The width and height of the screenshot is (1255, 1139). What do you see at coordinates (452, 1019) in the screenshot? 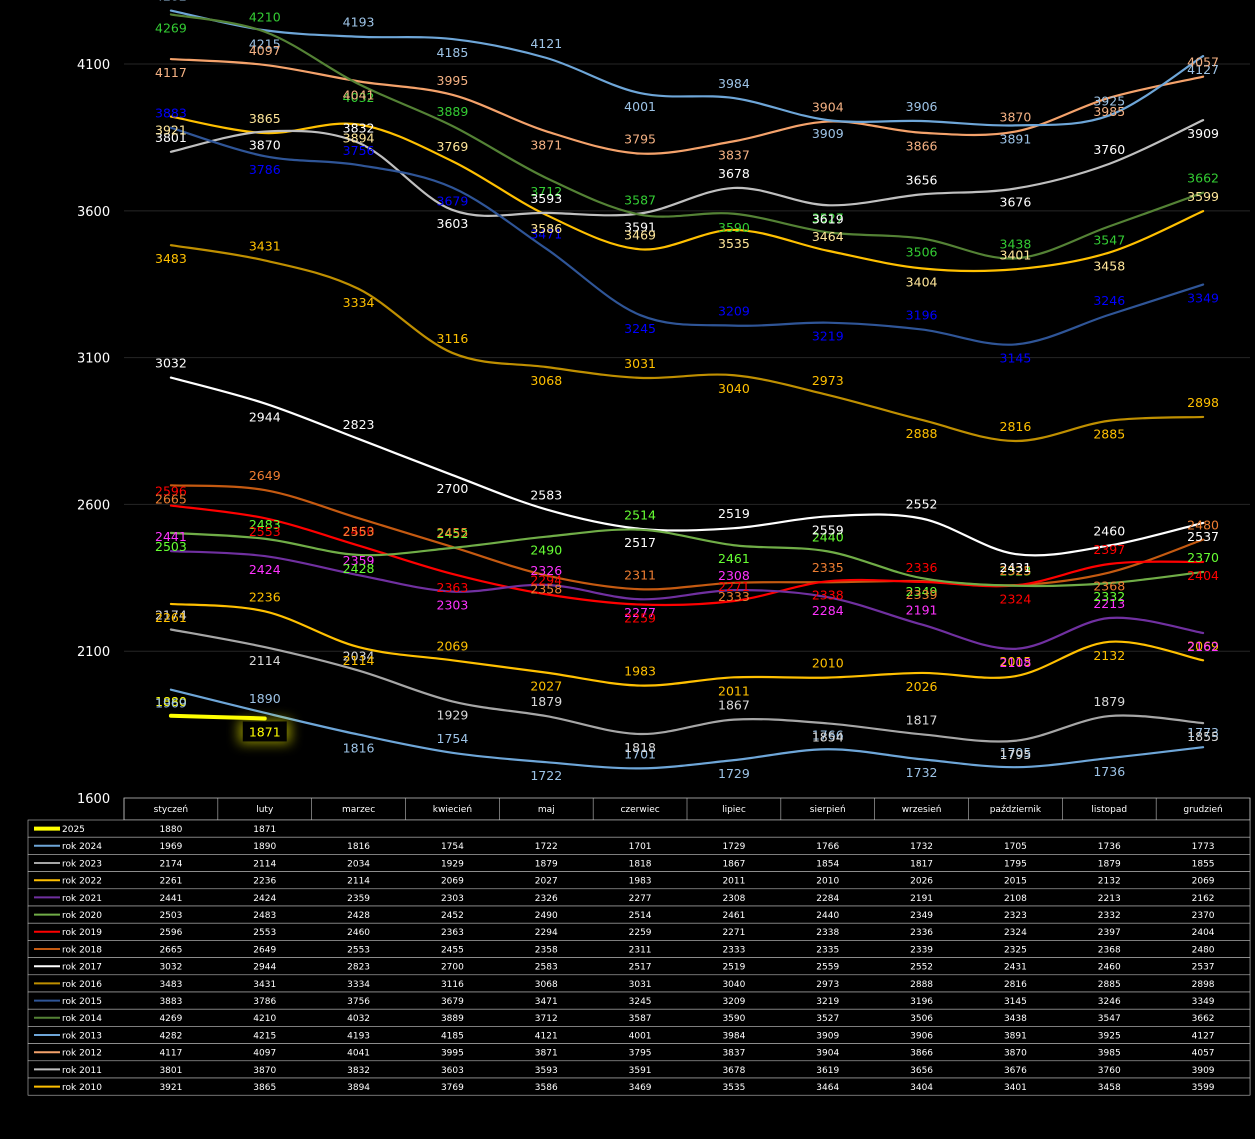
I see `table-cell: 3889` at bounding box center [452, 1019].